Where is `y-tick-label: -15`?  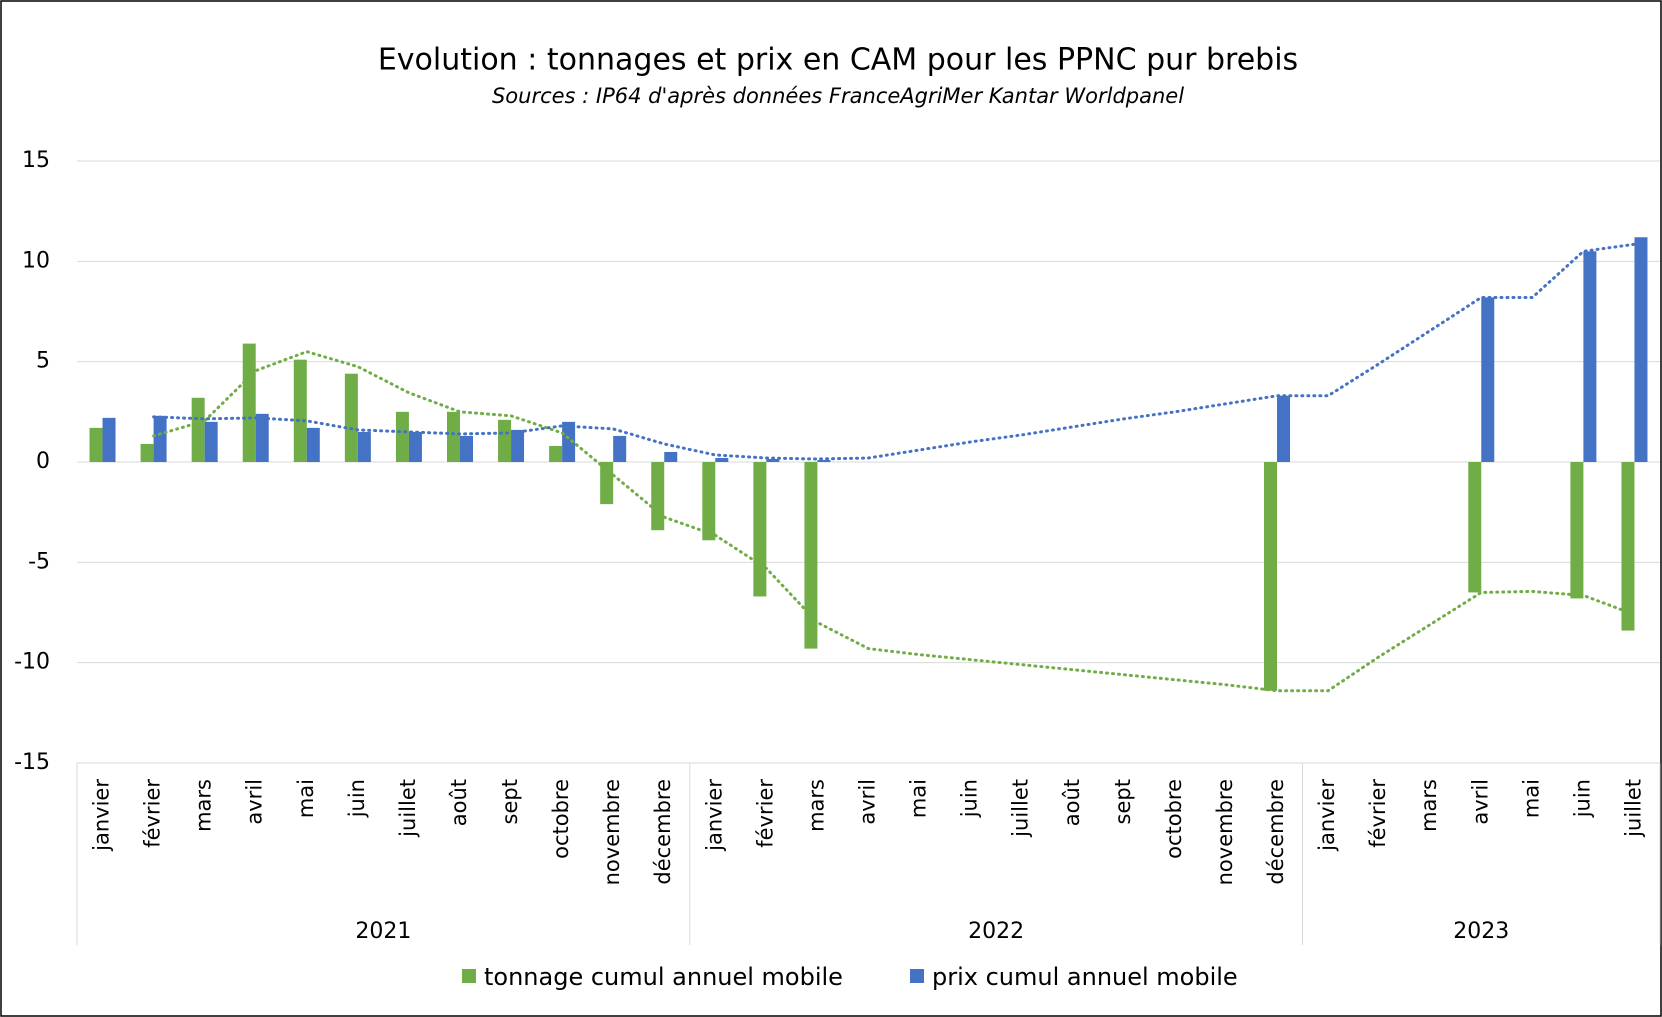
y-tick-label: -15 is located at coordinates (32, 762).